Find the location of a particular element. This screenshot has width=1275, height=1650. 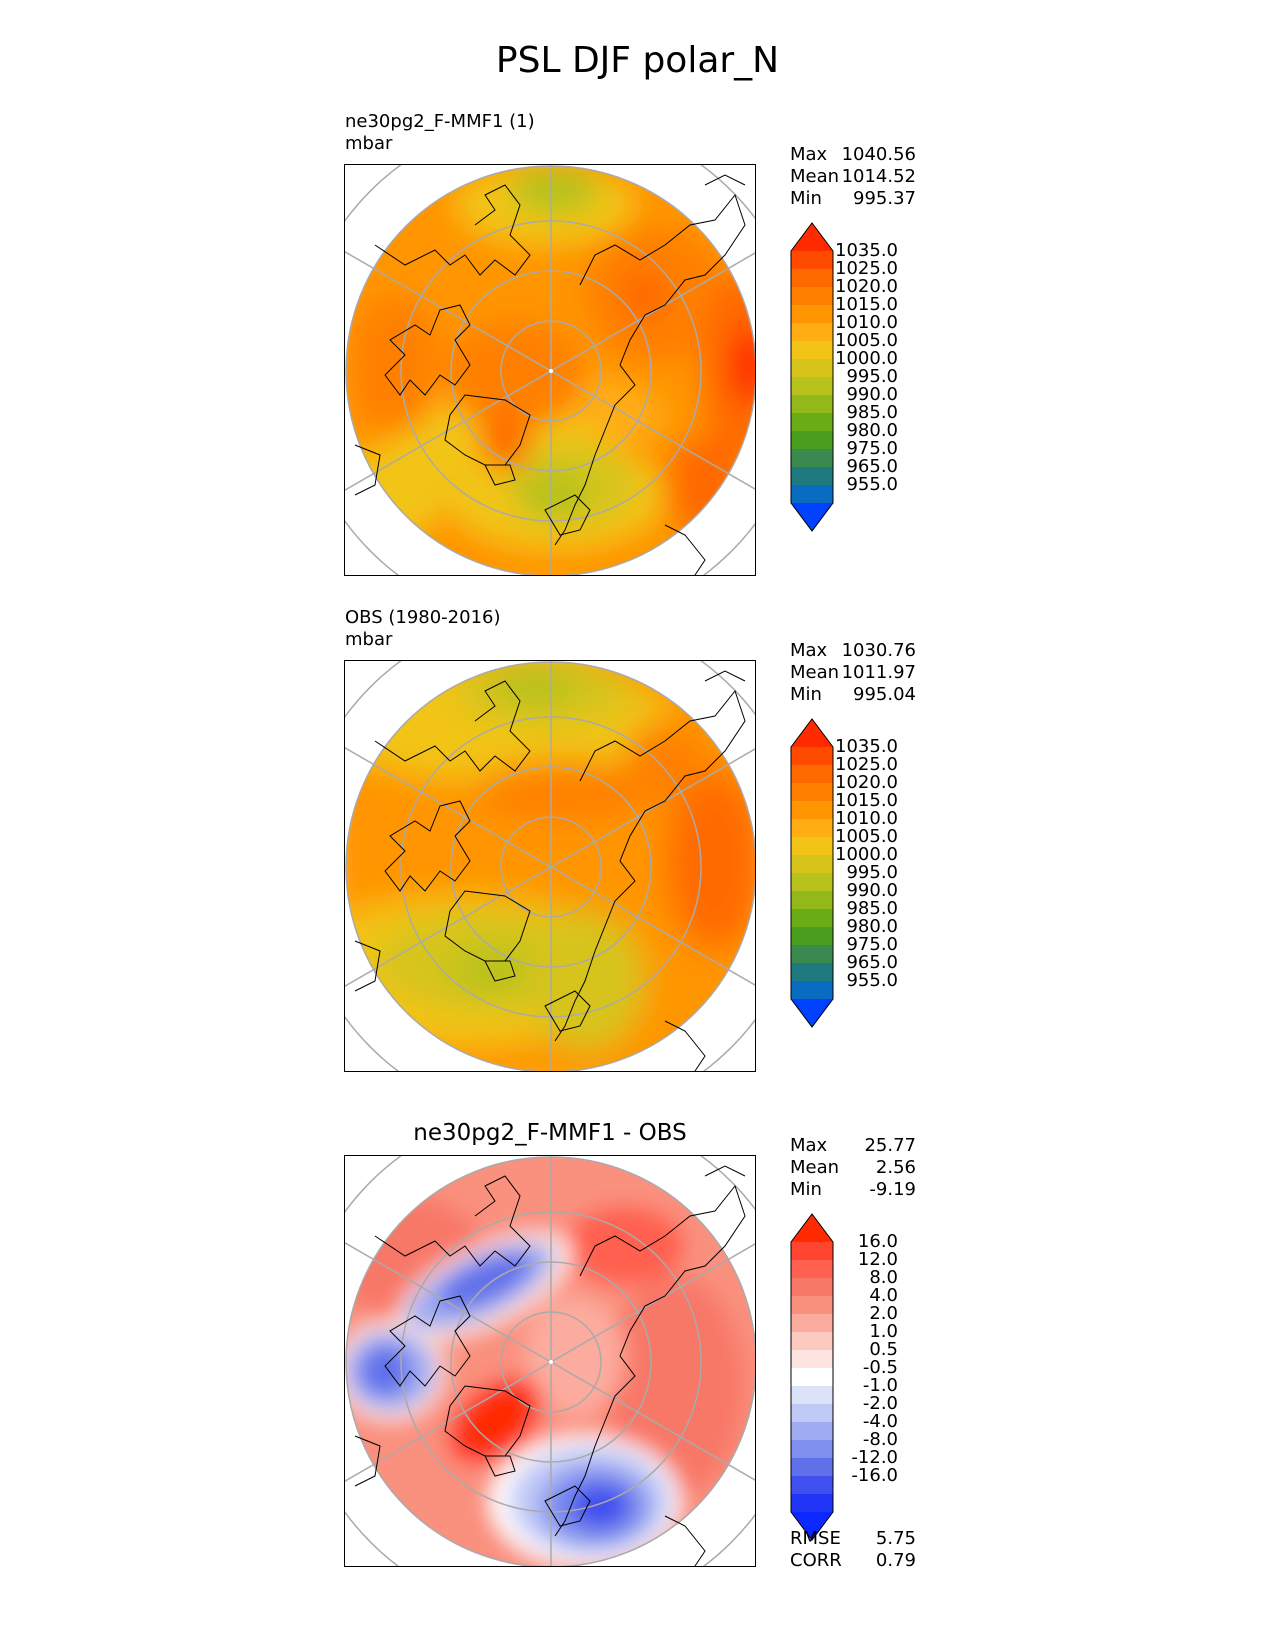

diff-metrics: RMSE 5.75 CORR 0.79 is located at coordinates (853, 1550).